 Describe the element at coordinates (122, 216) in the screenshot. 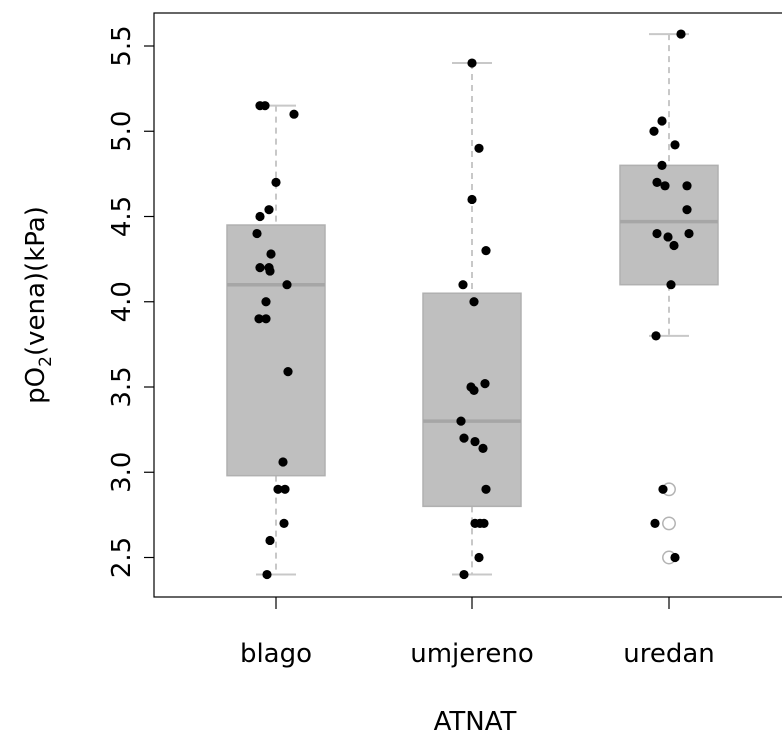

I see `y-tick-label: 4.5` at that location.